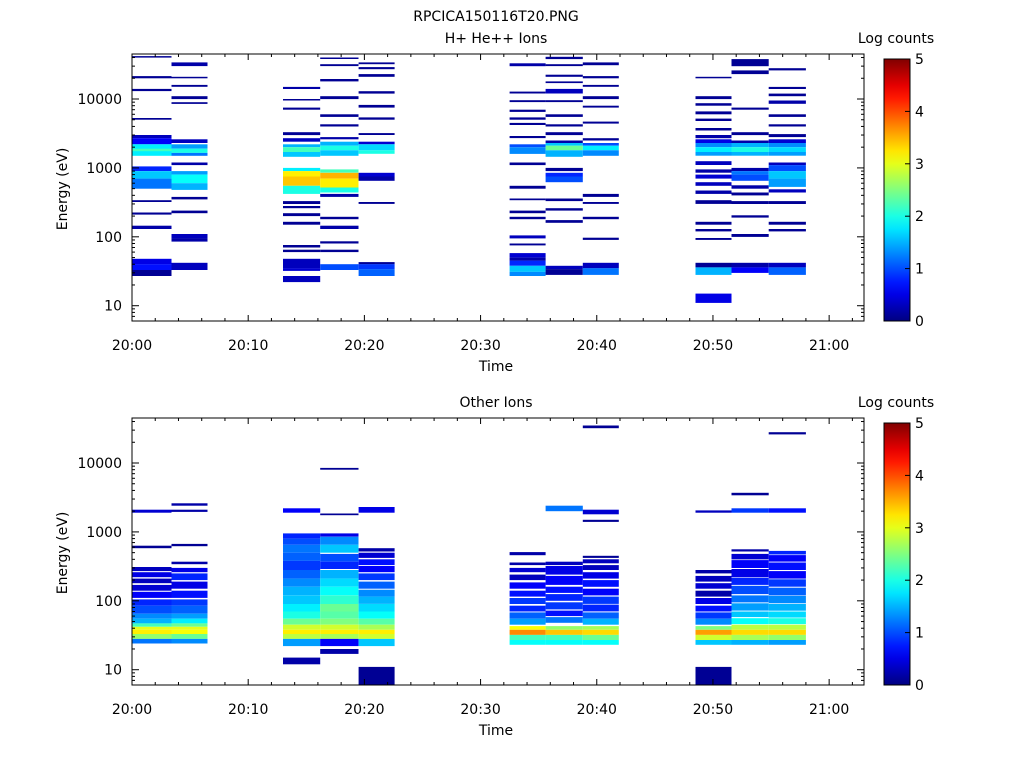  What do you see at coordinates (919, 476) in the screenshot?
I see `colorbar-tick-label: 4` at bounding box center [919, 476].